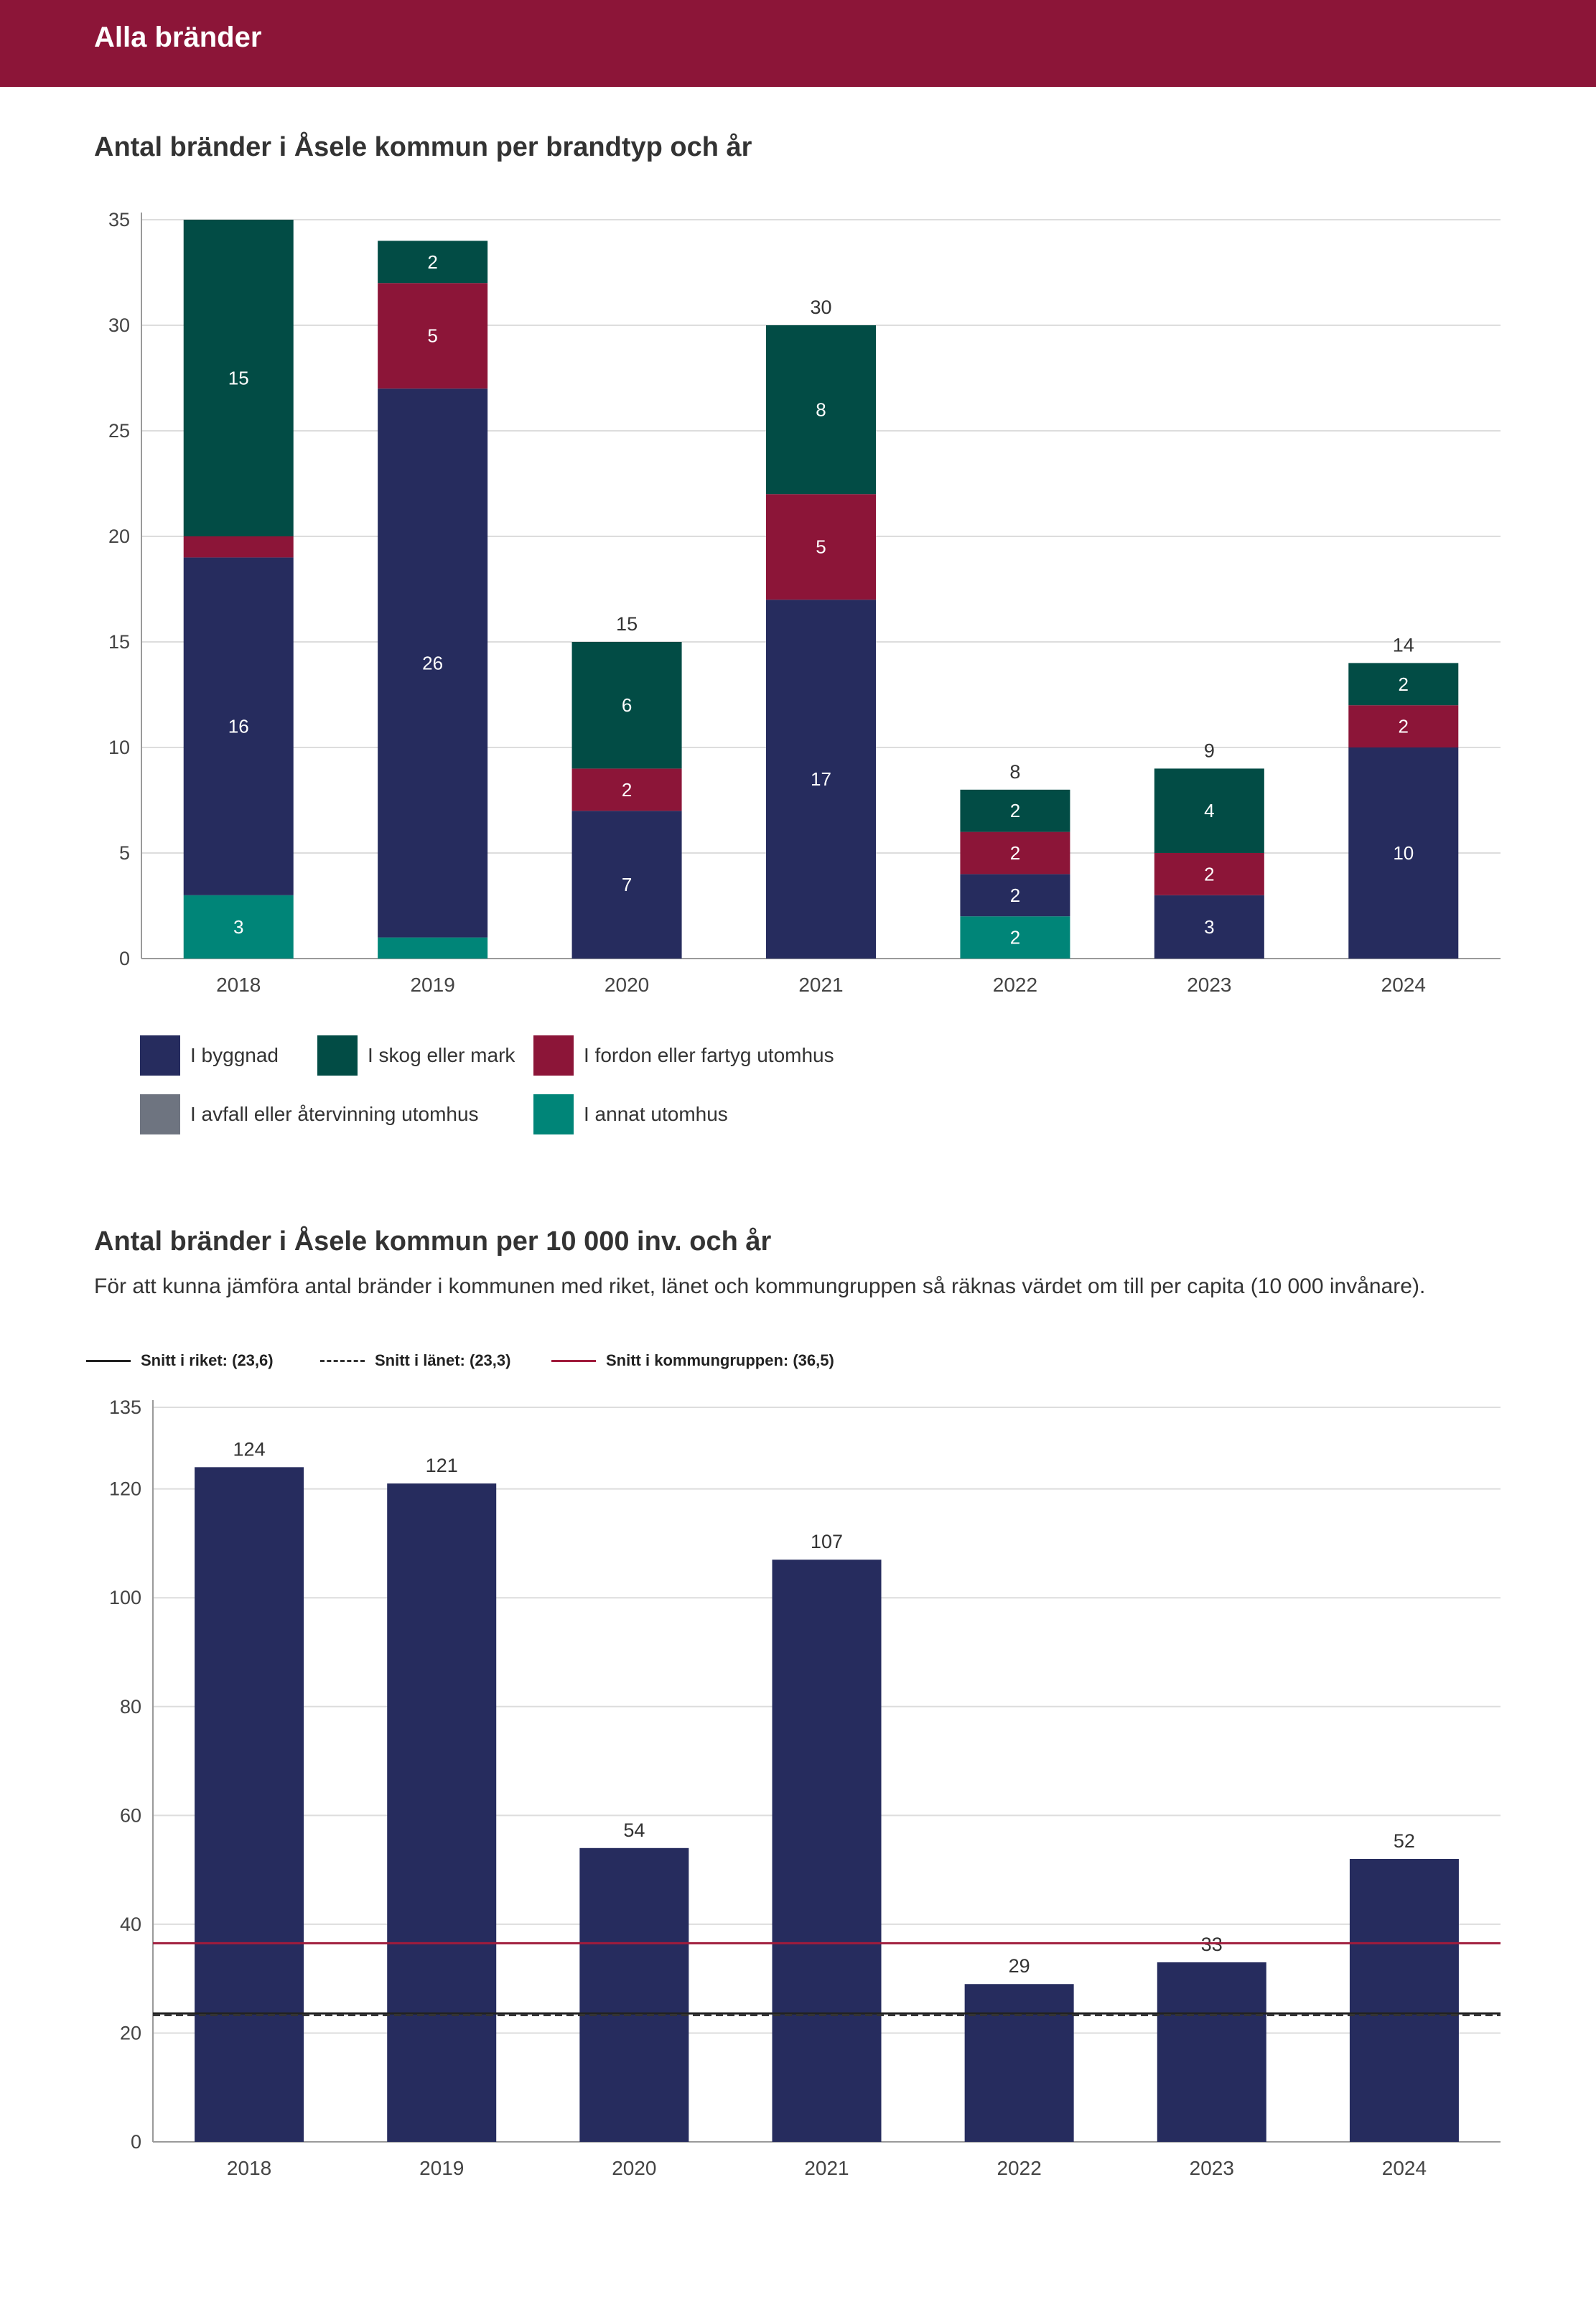 This screenshot has height=2307, width=1596. I want to click on y-tick-label: 100, so click(125, 1597).